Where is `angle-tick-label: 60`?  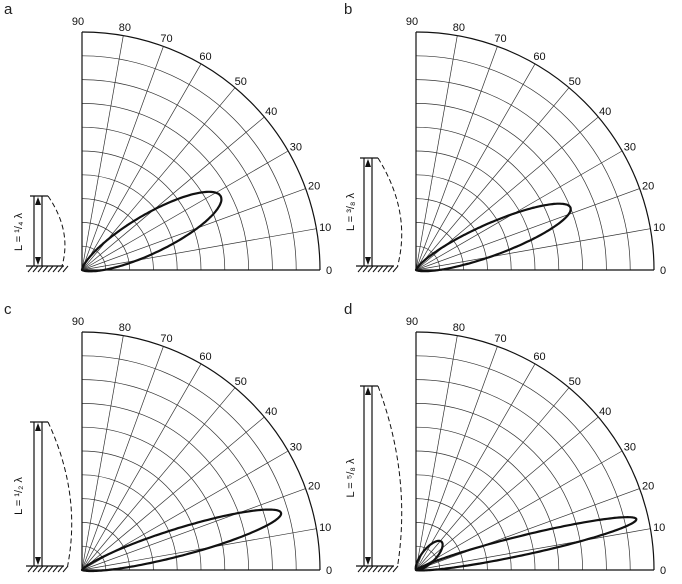
angle-tick-label: 60 is located at coordinates (539, 357).